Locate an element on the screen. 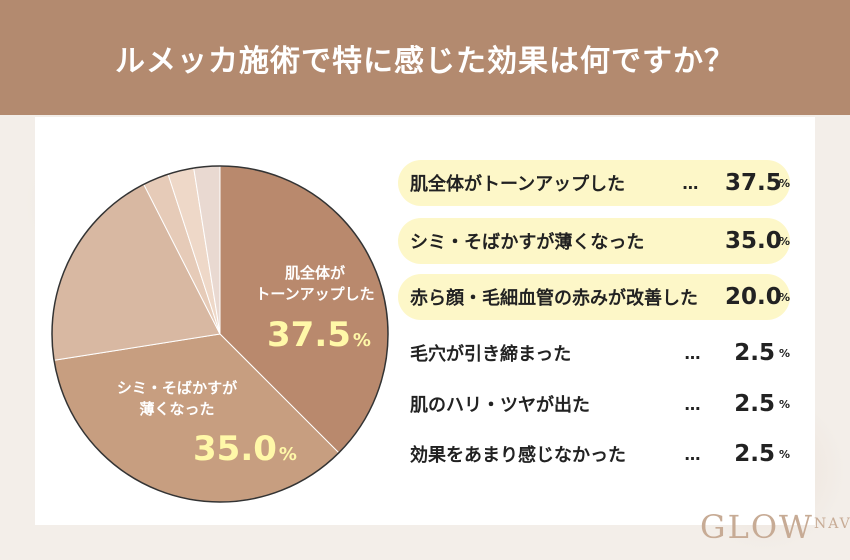 This screenshot has width=850, height=560. legend-row: 肌全体がトーンアップした … 37.5% is located at coordinates (594, 183).